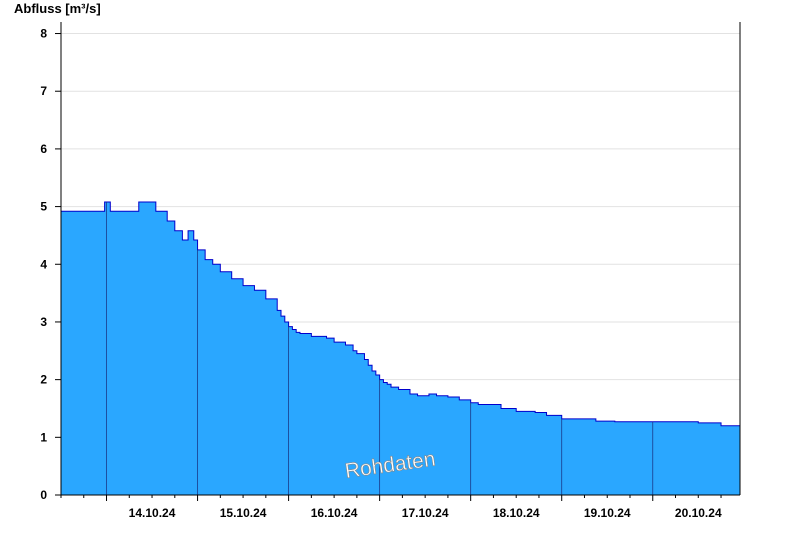 Image resolution: width=800 pixels, height=550 pixels. What do you see at coordinates (243, 513) in the screenshot?
I see `x-tick-label: 15.10.24` at bounding box center [243, 513].